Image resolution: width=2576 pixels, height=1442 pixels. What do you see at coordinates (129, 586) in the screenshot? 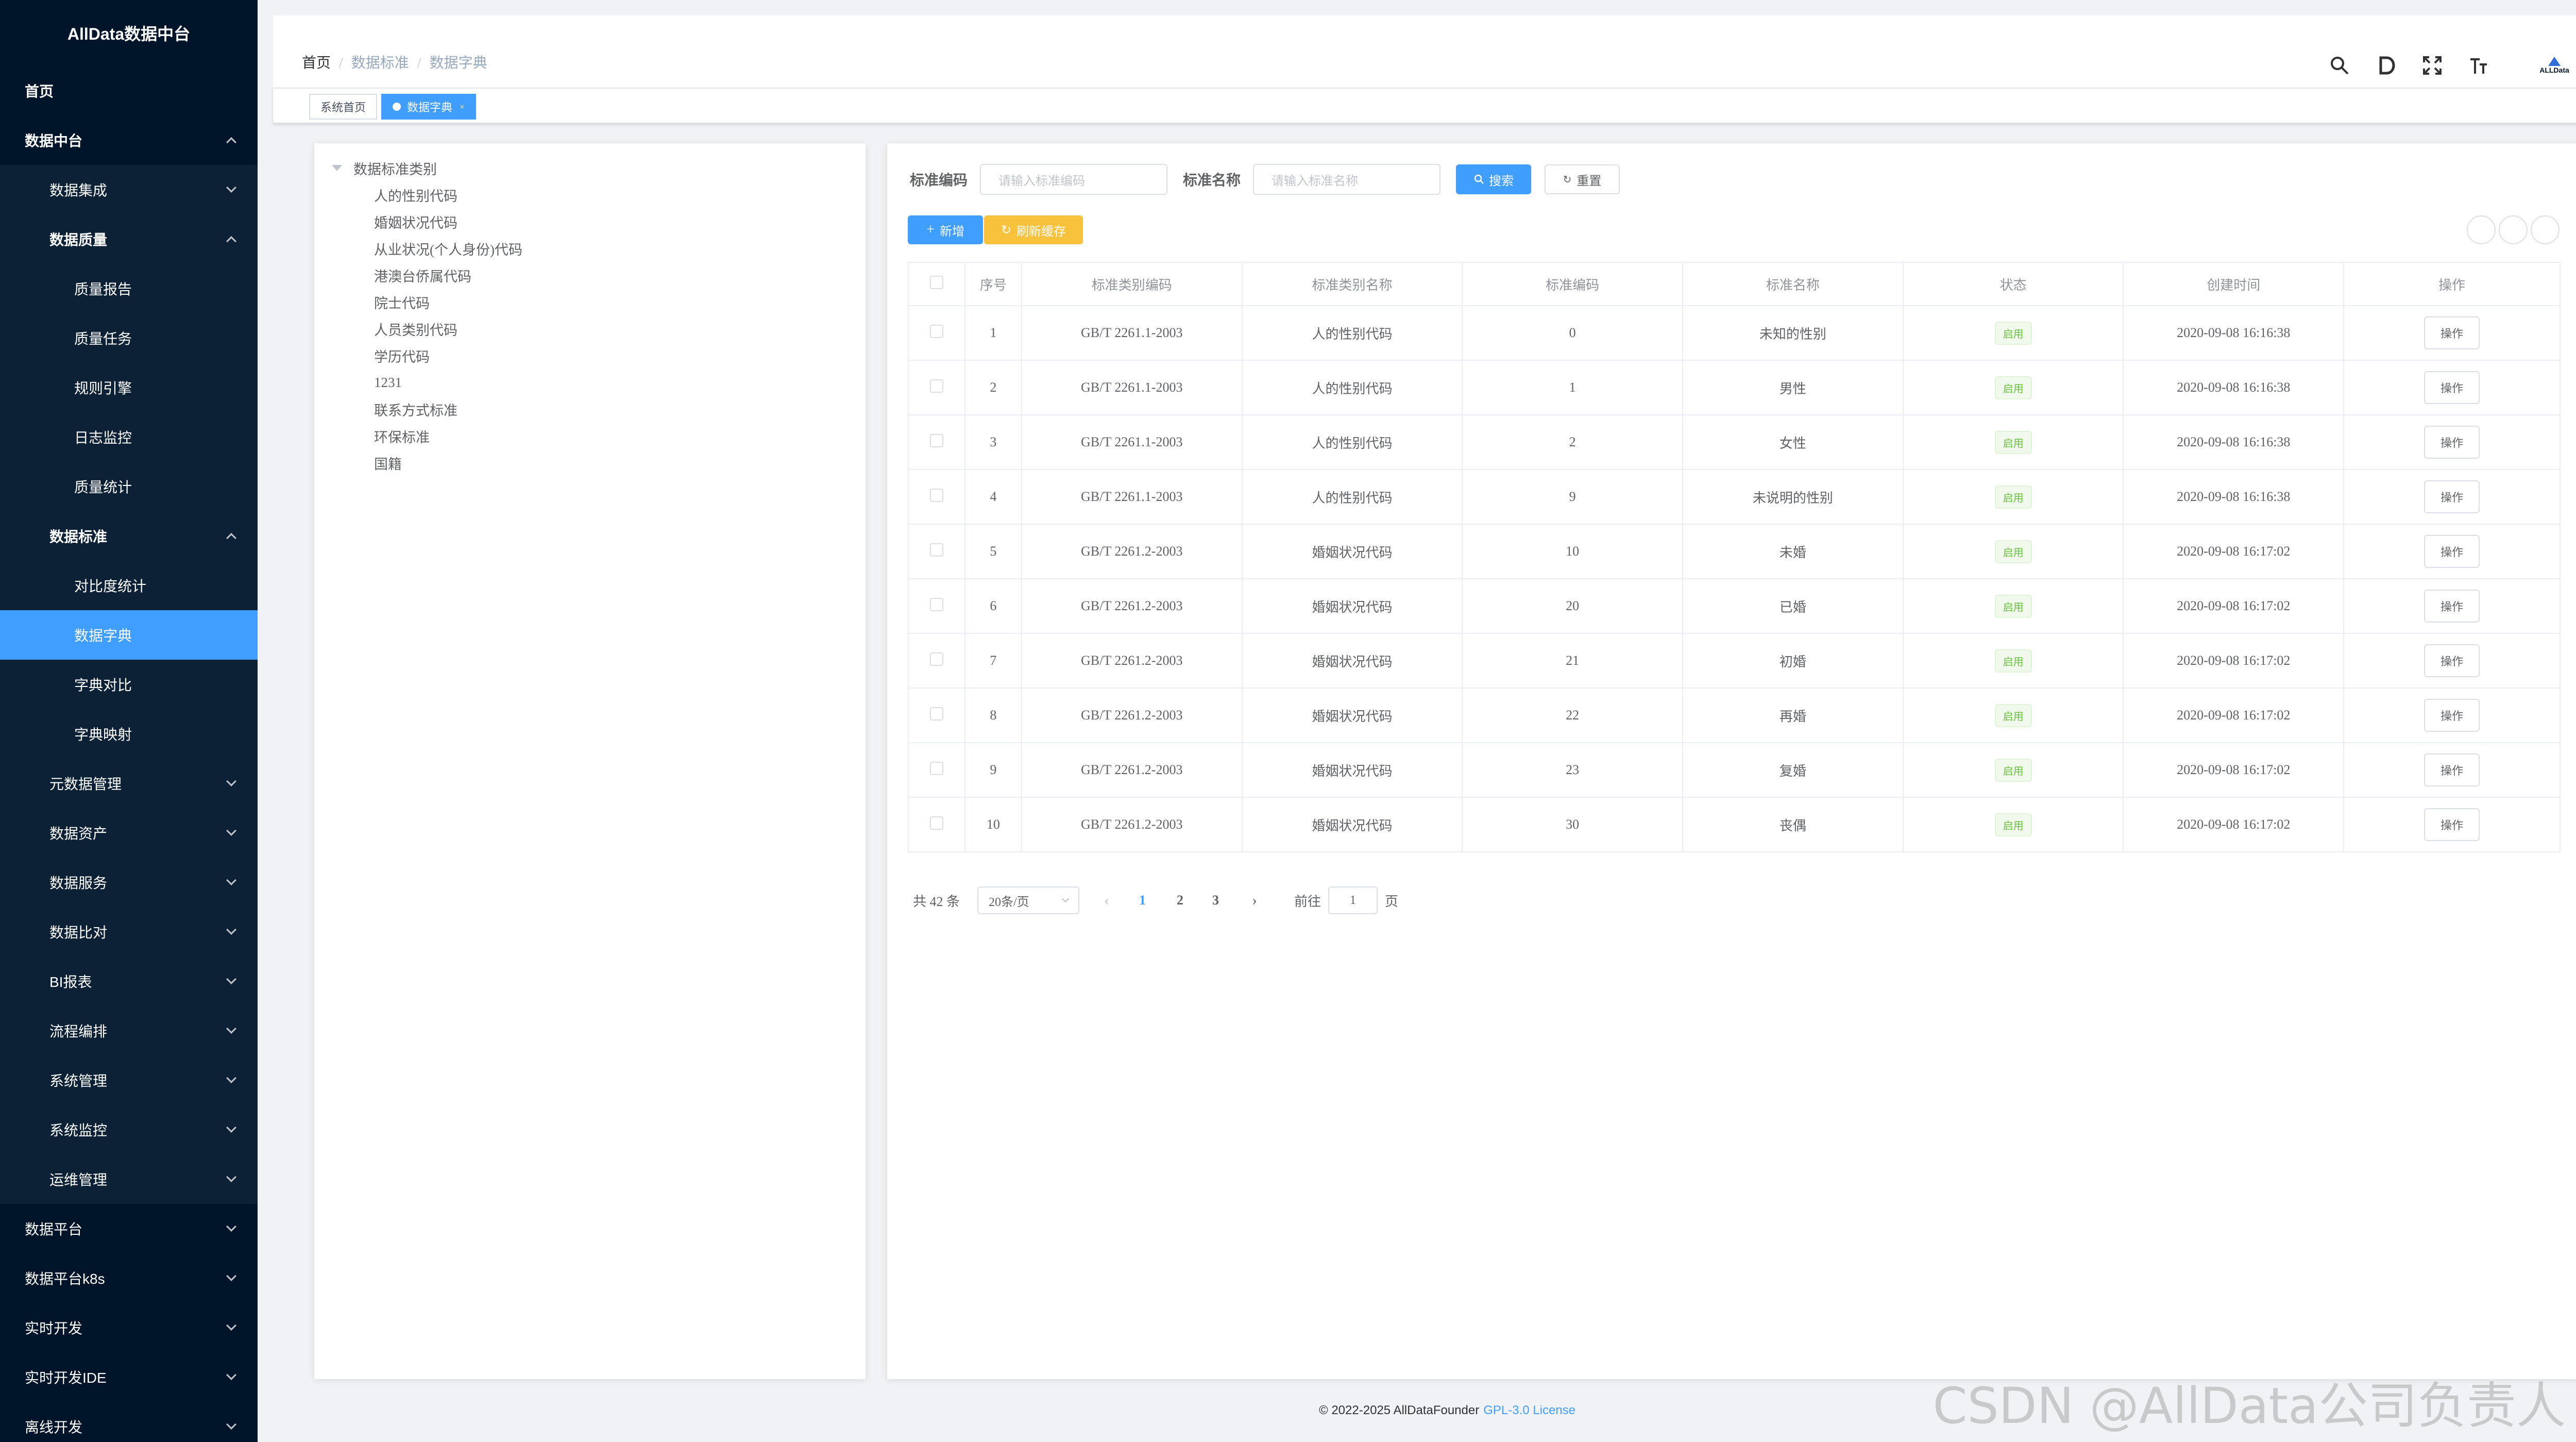
I see `sidebar-item: 对比度统计` at bounding box center [129, 586].